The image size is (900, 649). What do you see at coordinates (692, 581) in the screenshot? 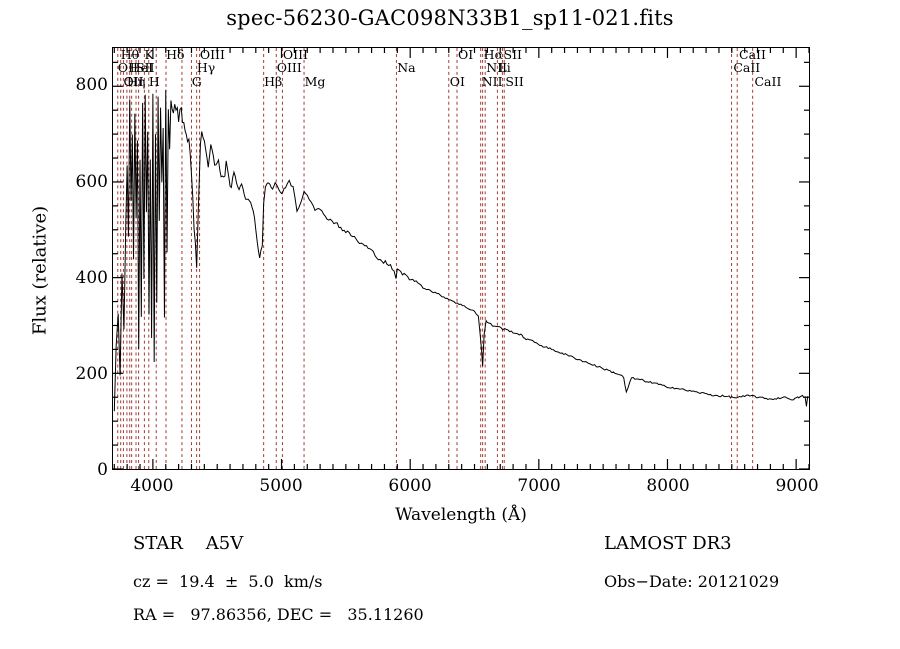
I see `observation-date: Obs−Date: 20121029` at bounding box center [692, 581].